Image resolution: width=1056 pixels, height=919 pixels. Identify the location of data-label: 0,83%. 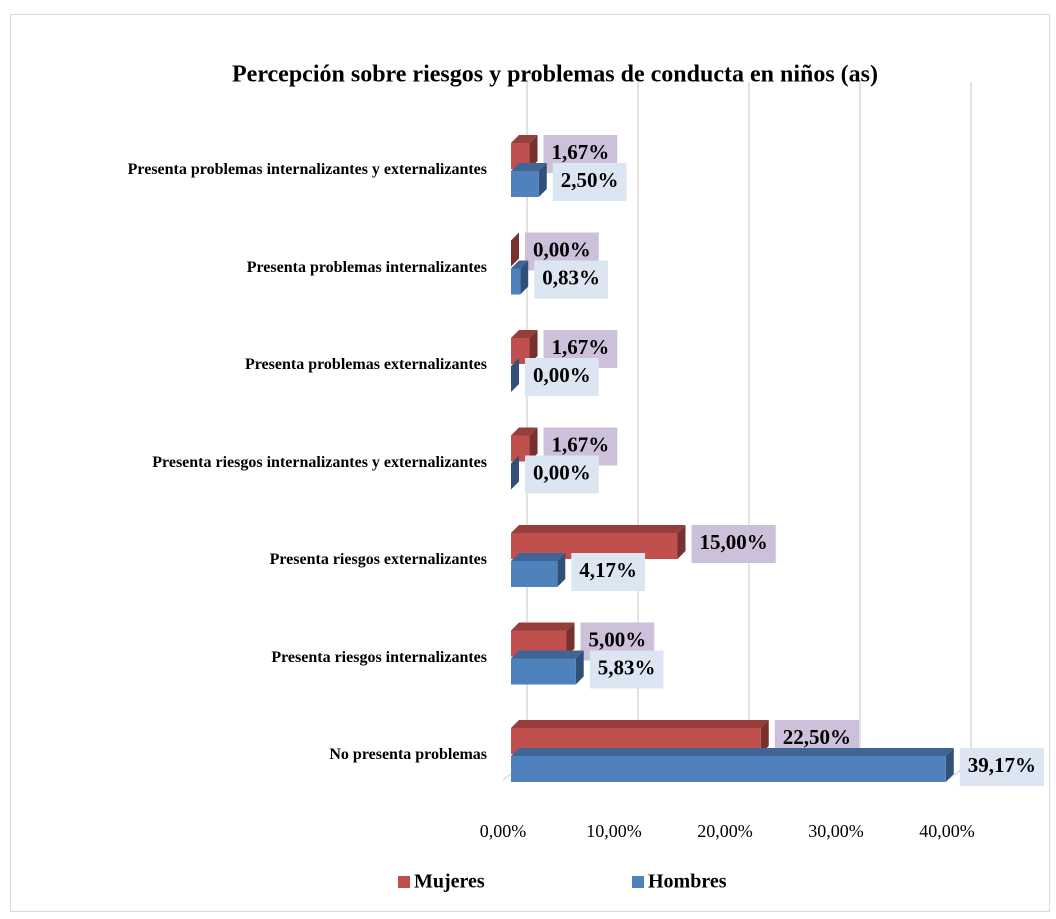
(571, 279).